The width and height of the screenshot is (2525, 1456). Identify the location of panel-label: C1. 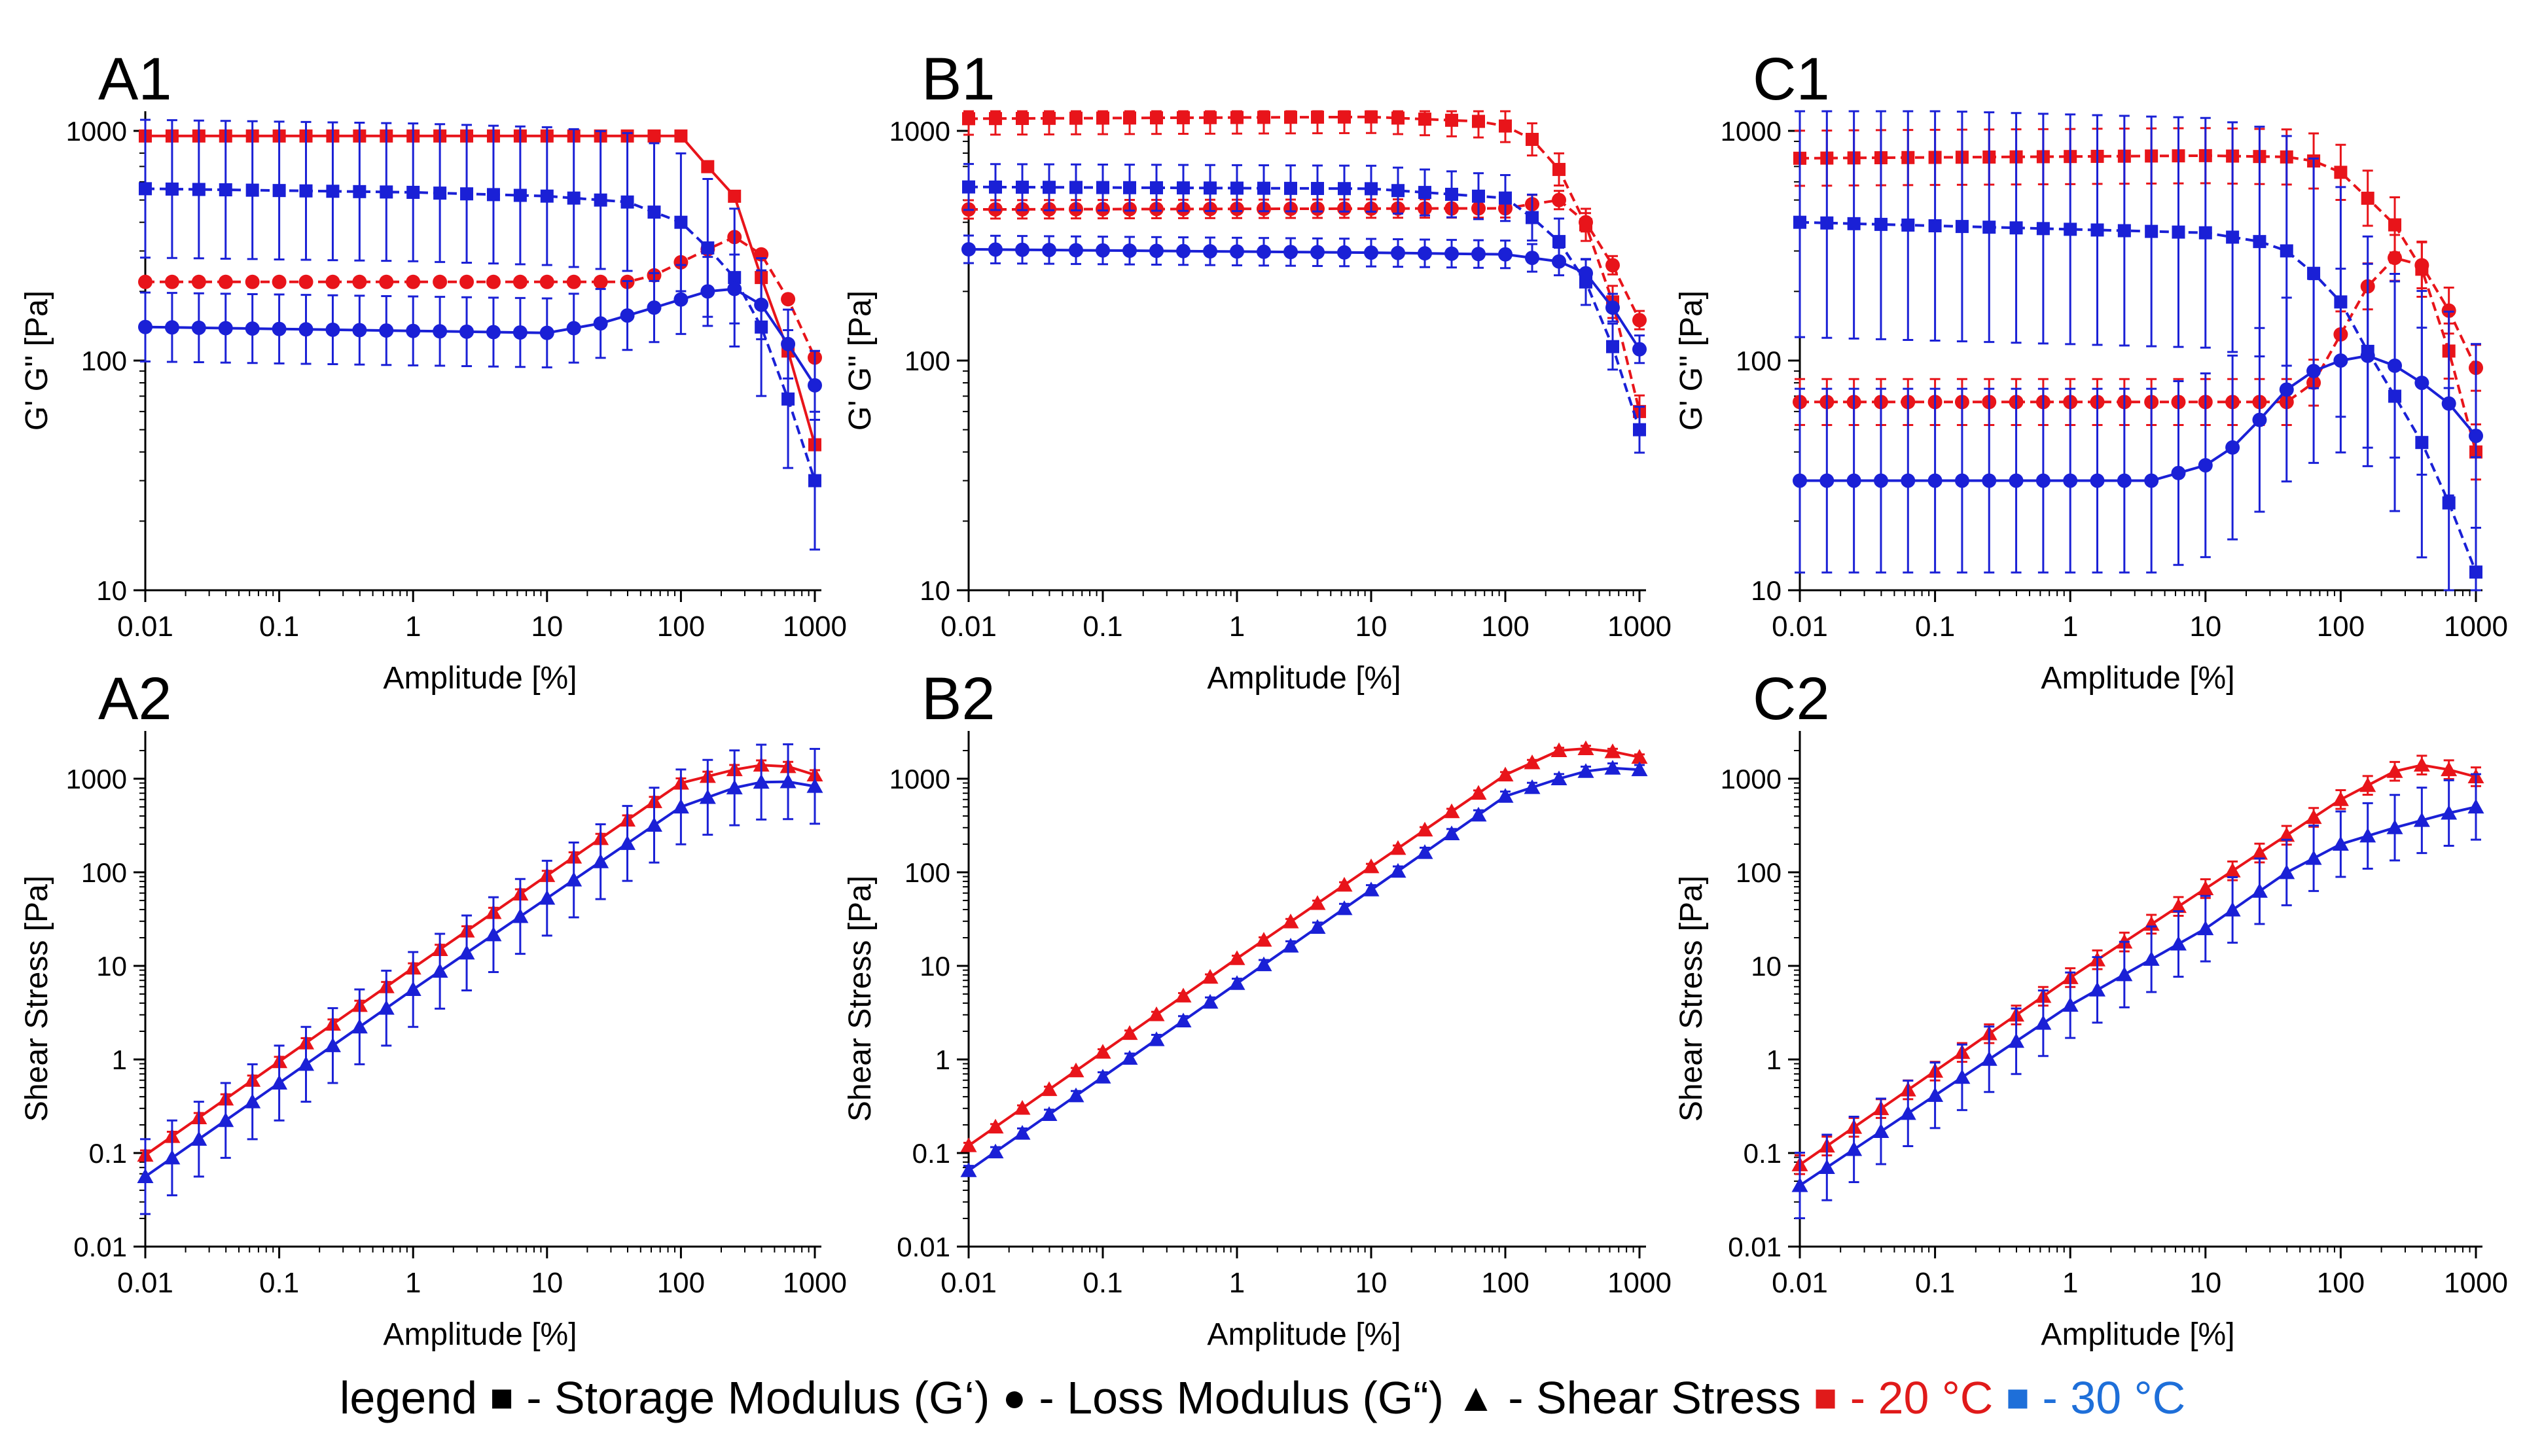
(1791, 79).